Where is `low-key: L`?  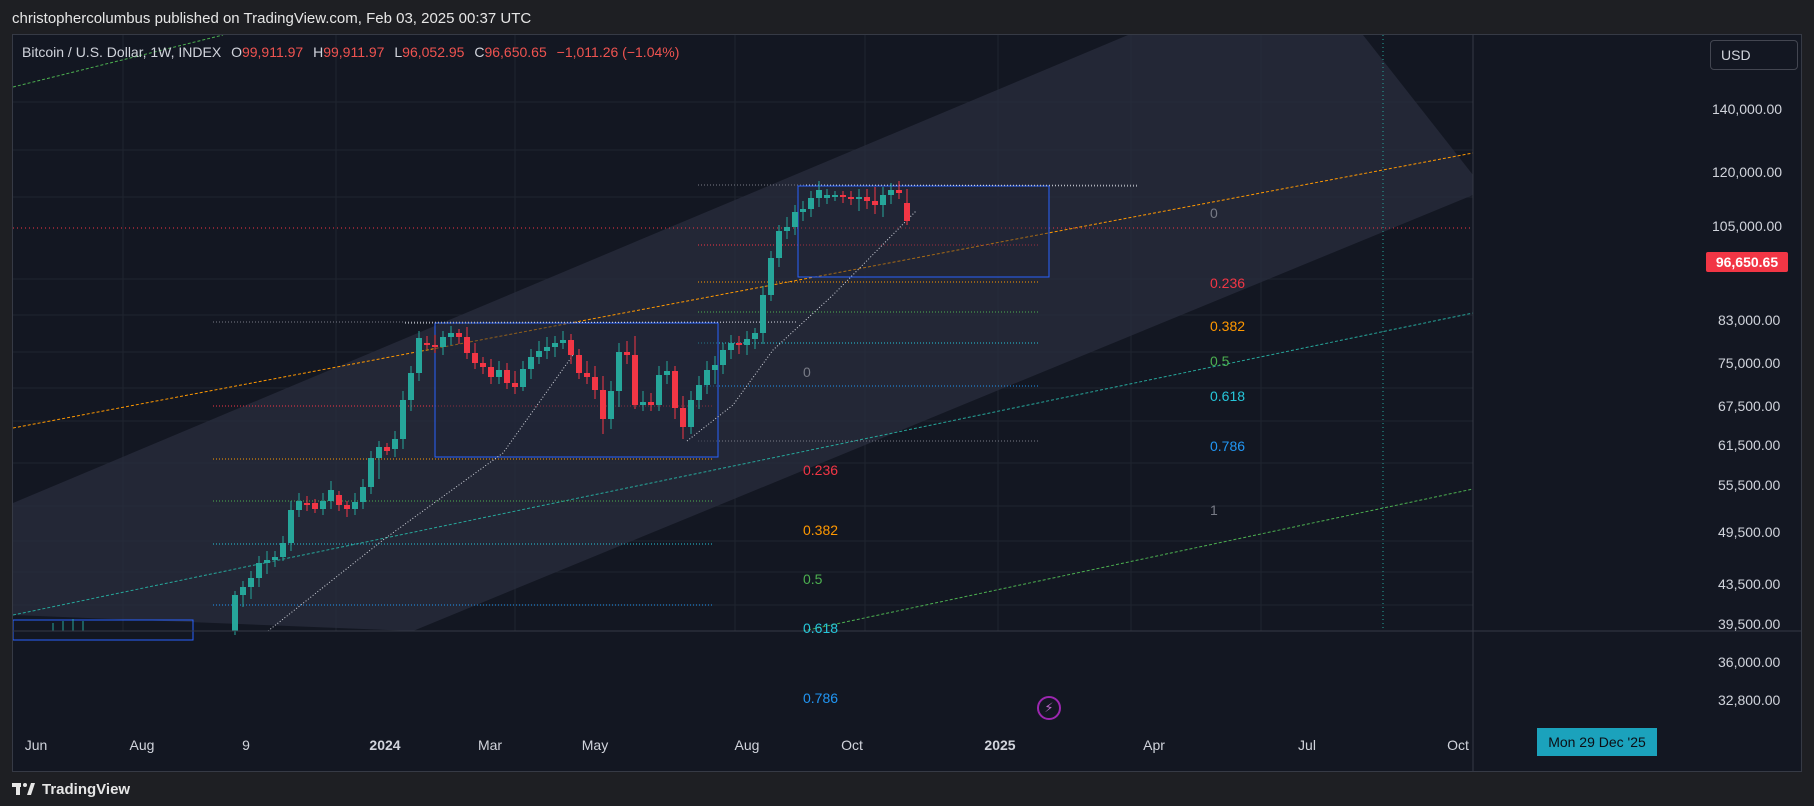
low-key: L is located at coordinates (398, 52).